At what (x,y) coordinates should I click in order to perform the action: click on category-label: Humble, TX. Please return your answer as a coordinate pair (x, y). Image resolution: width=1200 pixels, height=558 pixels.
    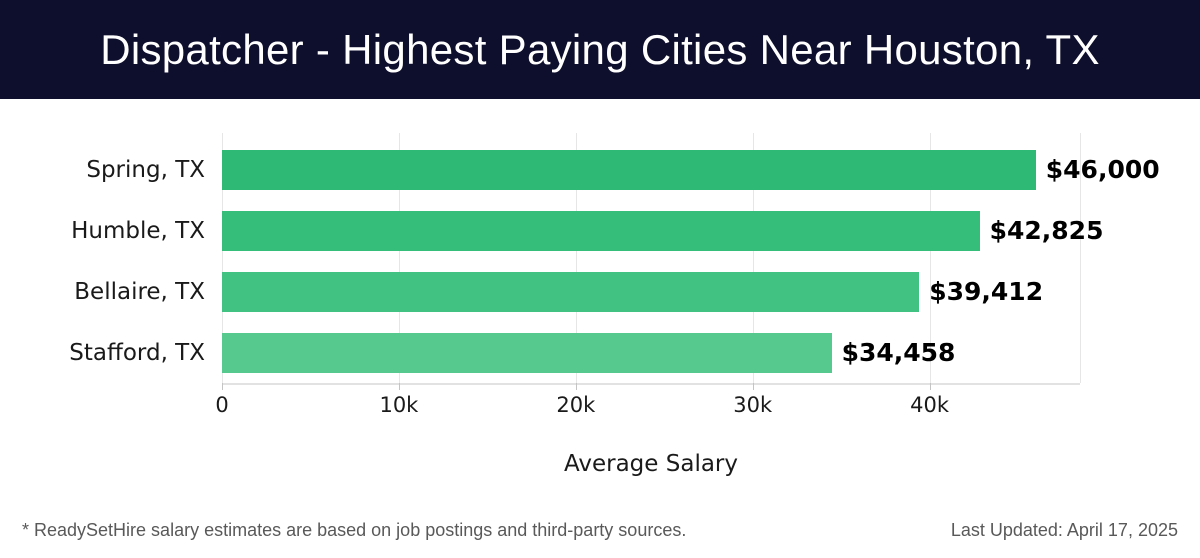
    Looking at the image, I should click on (138, 230).